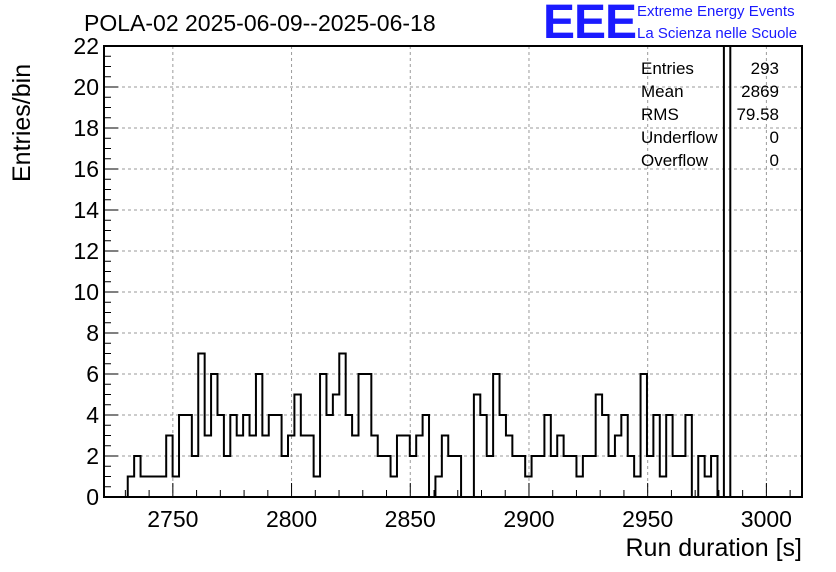 The image size is (836, 572). What do you see at coordinates (710, 93) in the screenshot?
I see `stat-mean: Mean 2869` at bounding box center [710, 93].